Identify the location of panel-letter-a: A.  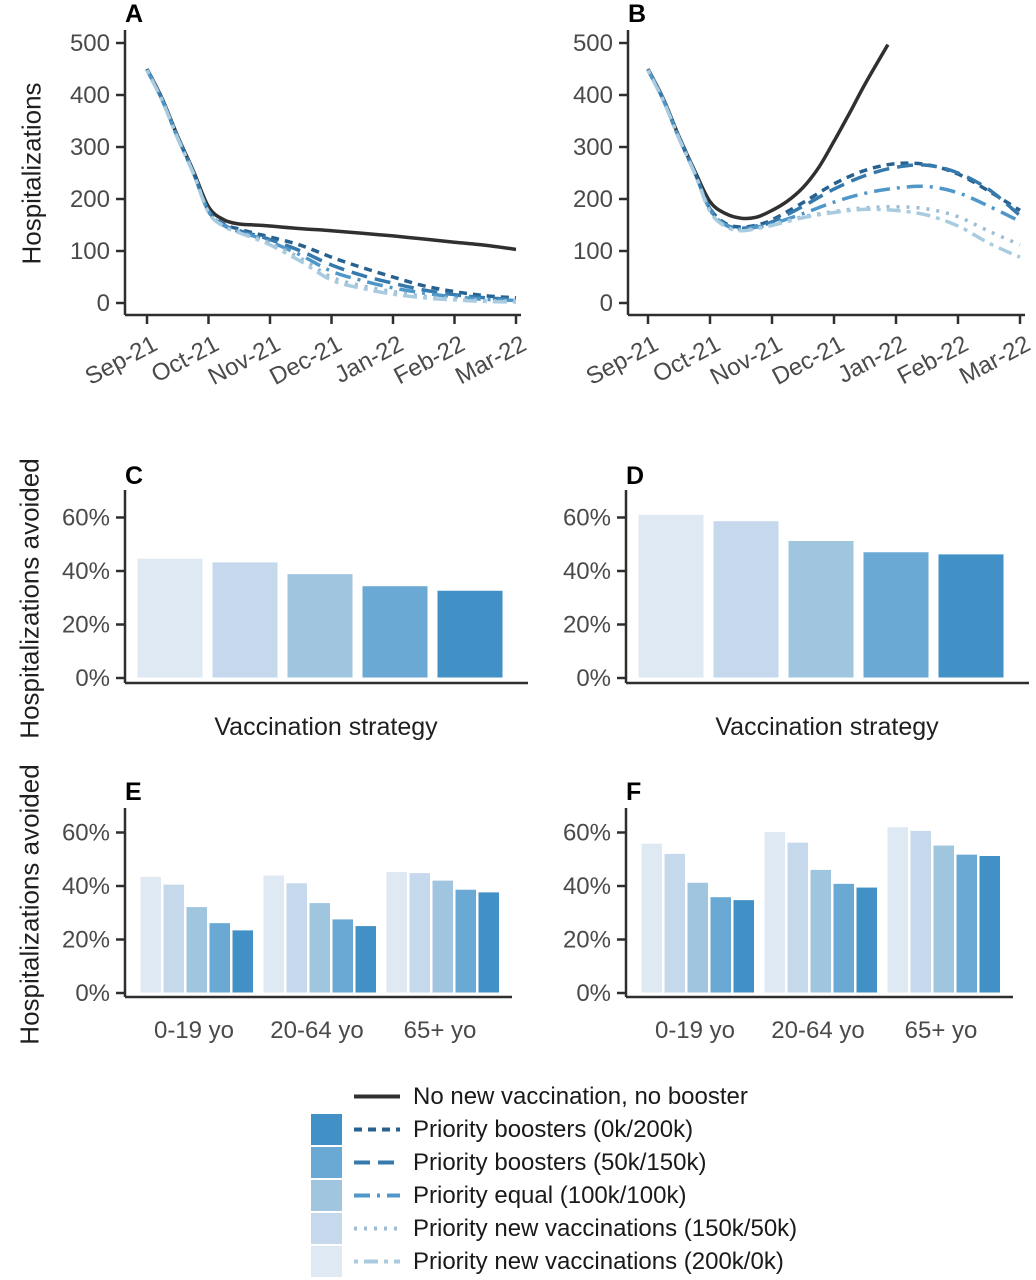
(134, 14).